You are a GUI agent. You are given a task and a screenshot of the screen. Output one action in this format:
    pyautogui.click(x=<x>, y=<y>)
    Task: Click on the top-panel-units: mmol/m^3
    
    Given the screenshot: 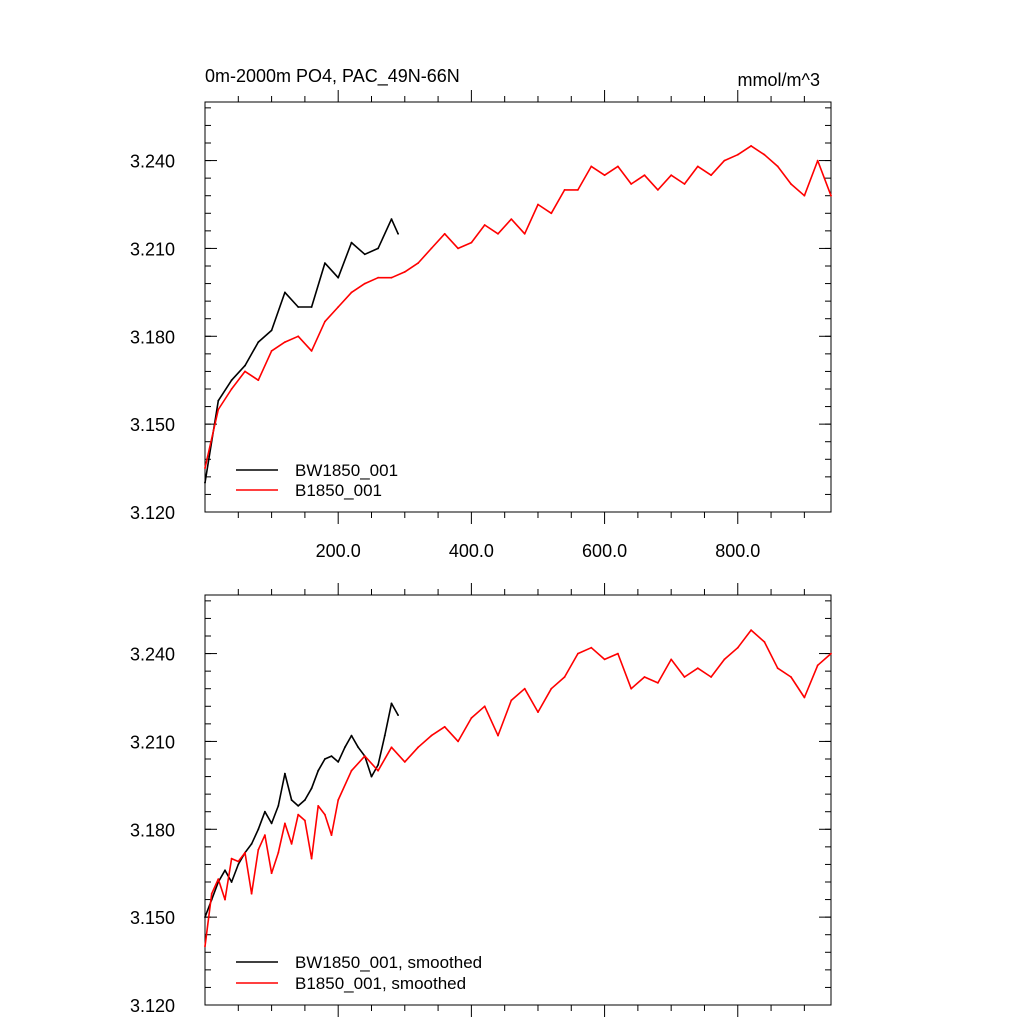 What is the action you would take?
    pyautogui.click(x=779, y=80)
    